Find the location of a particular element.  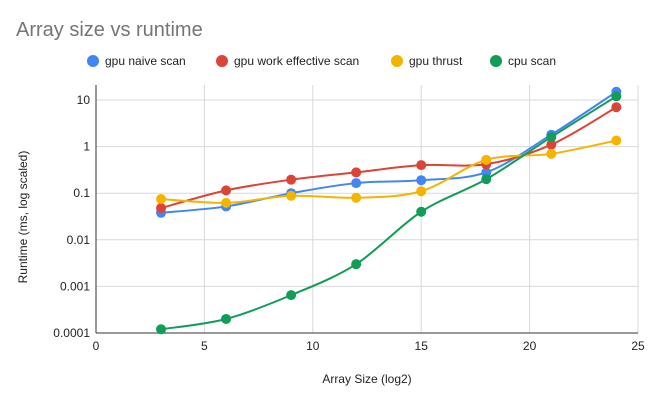

y-tick-label: 0.01 is located at coordinates (79, 240).